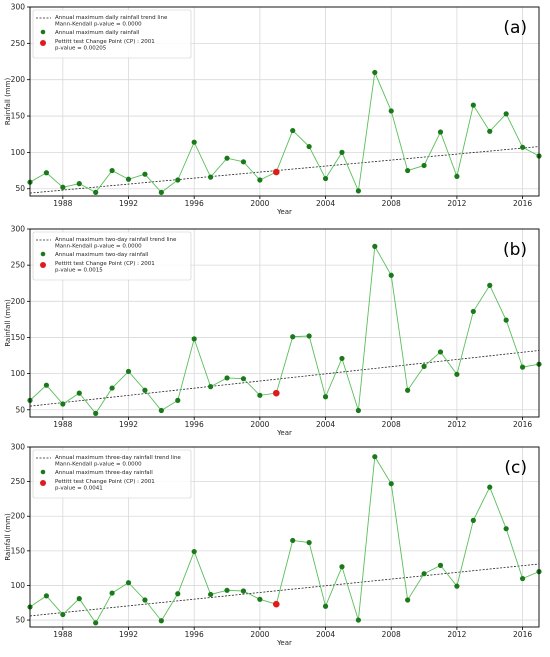  What do you see at coordinates (18, 550) in the screenshot?
I see `y-tick-label: 150` at bounding box center [18, 550].